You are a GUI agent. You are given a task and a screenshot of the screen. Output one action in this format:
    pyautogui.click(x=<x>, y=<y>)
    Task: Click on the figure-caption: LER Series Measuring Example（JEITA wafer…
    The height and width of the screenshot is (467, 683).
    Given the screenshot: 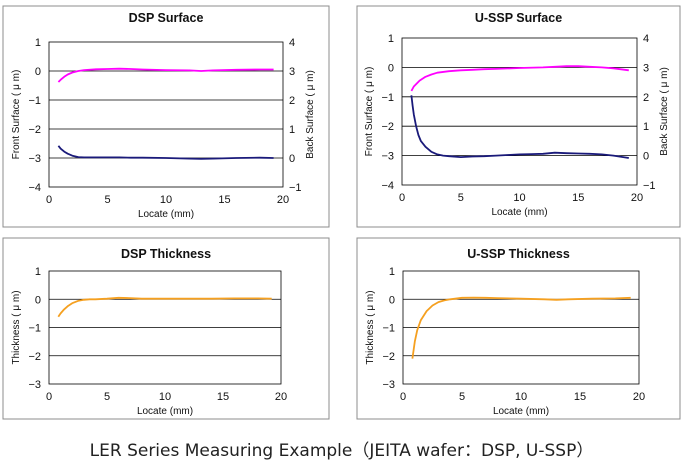 What is the action you would take?
    pyautogui.click(x=341, y=451)
    